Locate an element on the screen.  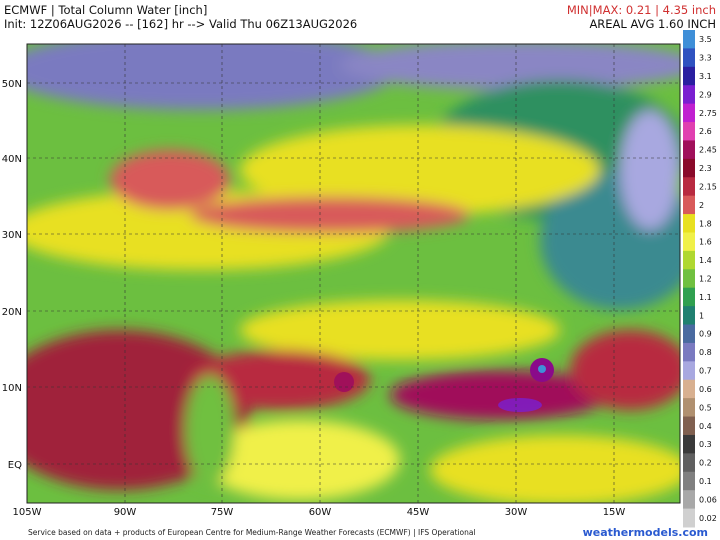
colorbar-label: 0.4 is located at coordinates (705, 426).